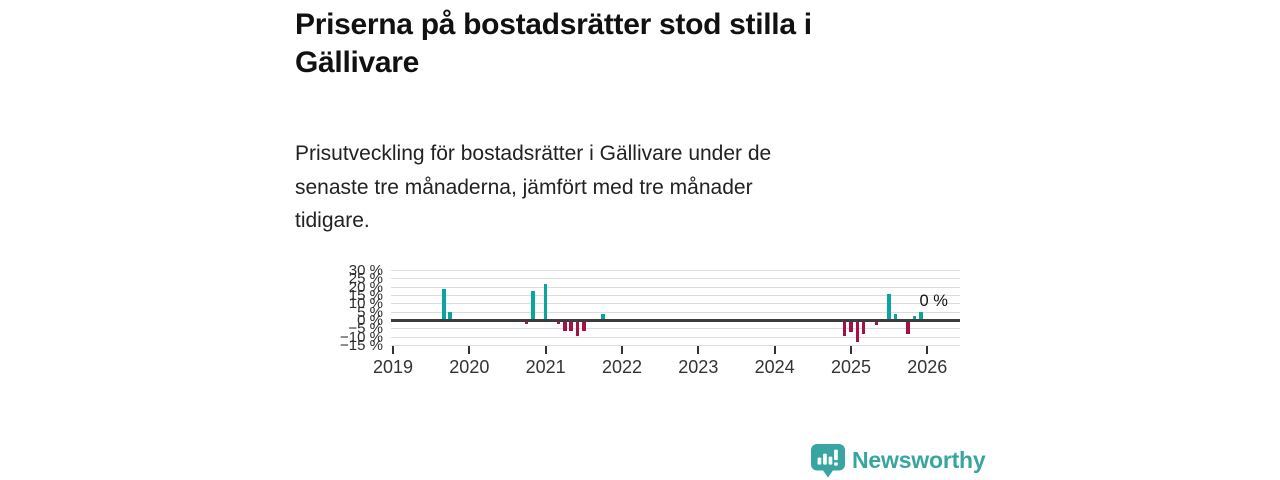  What do you see at coordinates (332, 220) in the screenshot?
I see `chart-subtitle-line: tidigare.` at bounding box center [332, 220].